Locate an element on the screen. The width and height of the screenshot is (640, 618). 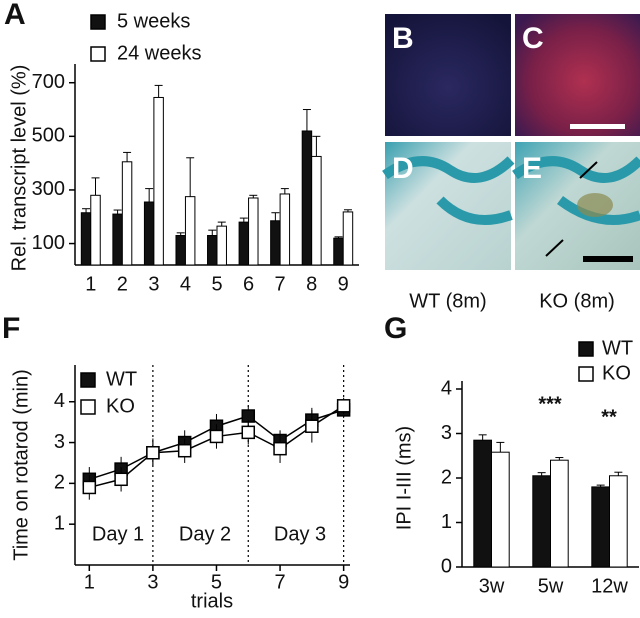
panel-letter: A is located at coordinates (15, 15).